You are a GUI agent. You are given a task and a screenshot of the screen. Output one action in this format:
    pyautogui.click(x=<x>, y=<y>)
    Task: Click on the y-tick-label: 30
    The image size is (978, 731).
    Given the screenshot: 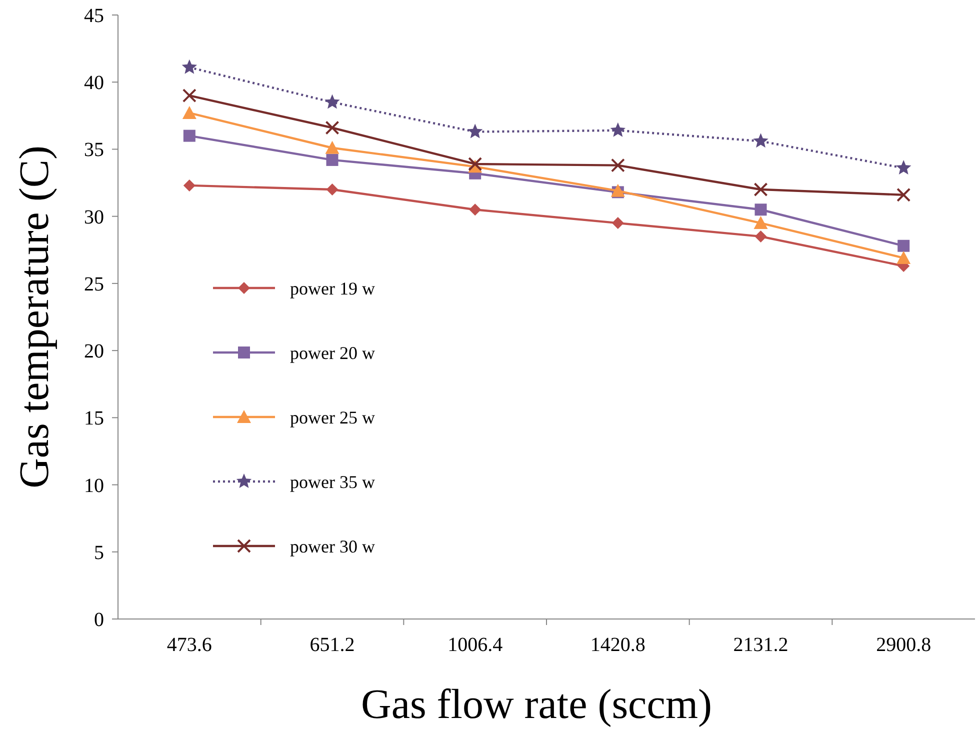 What is the action you would take?
    pyautogui.click(x=94, y=217)
    